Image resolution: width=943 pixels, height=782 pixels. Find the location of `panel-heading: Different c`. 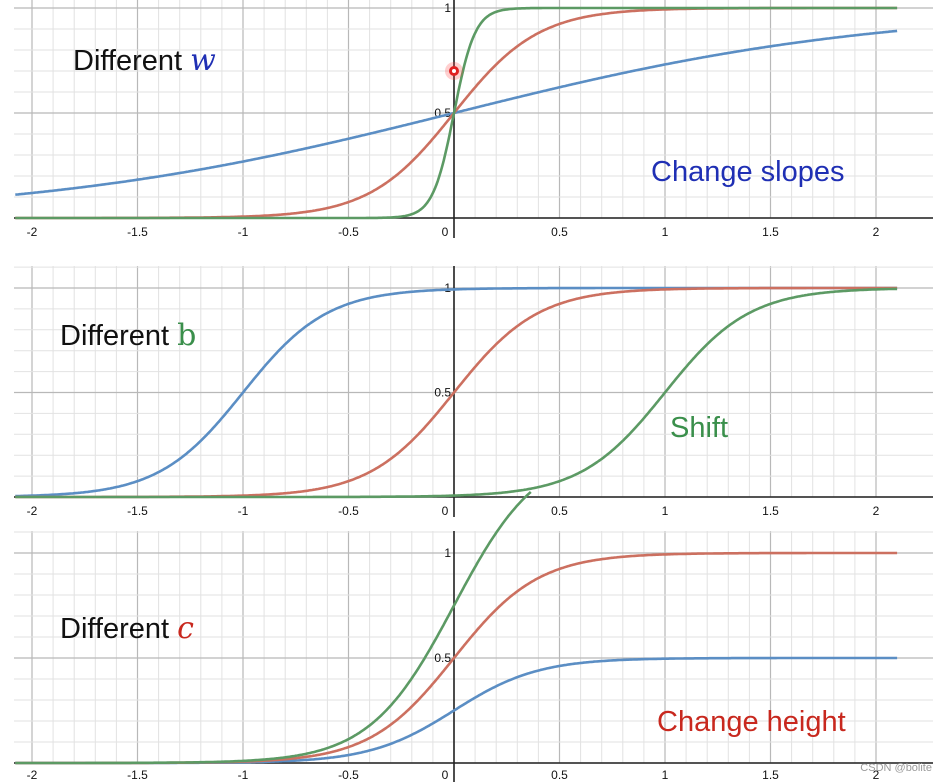

panel-heading: Different c is located at coordinates (127, 628).